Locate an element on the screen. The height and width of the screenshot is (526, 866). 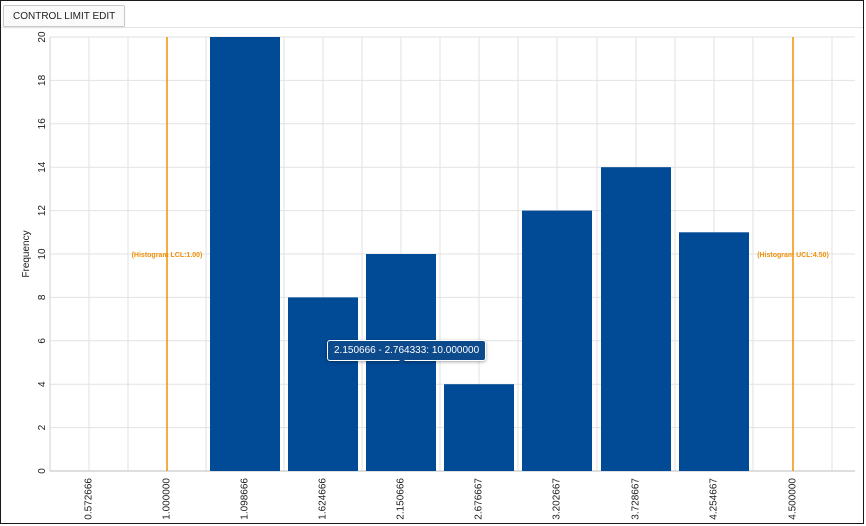
y-tick-label: 20 is located at coordinates (42, 37).